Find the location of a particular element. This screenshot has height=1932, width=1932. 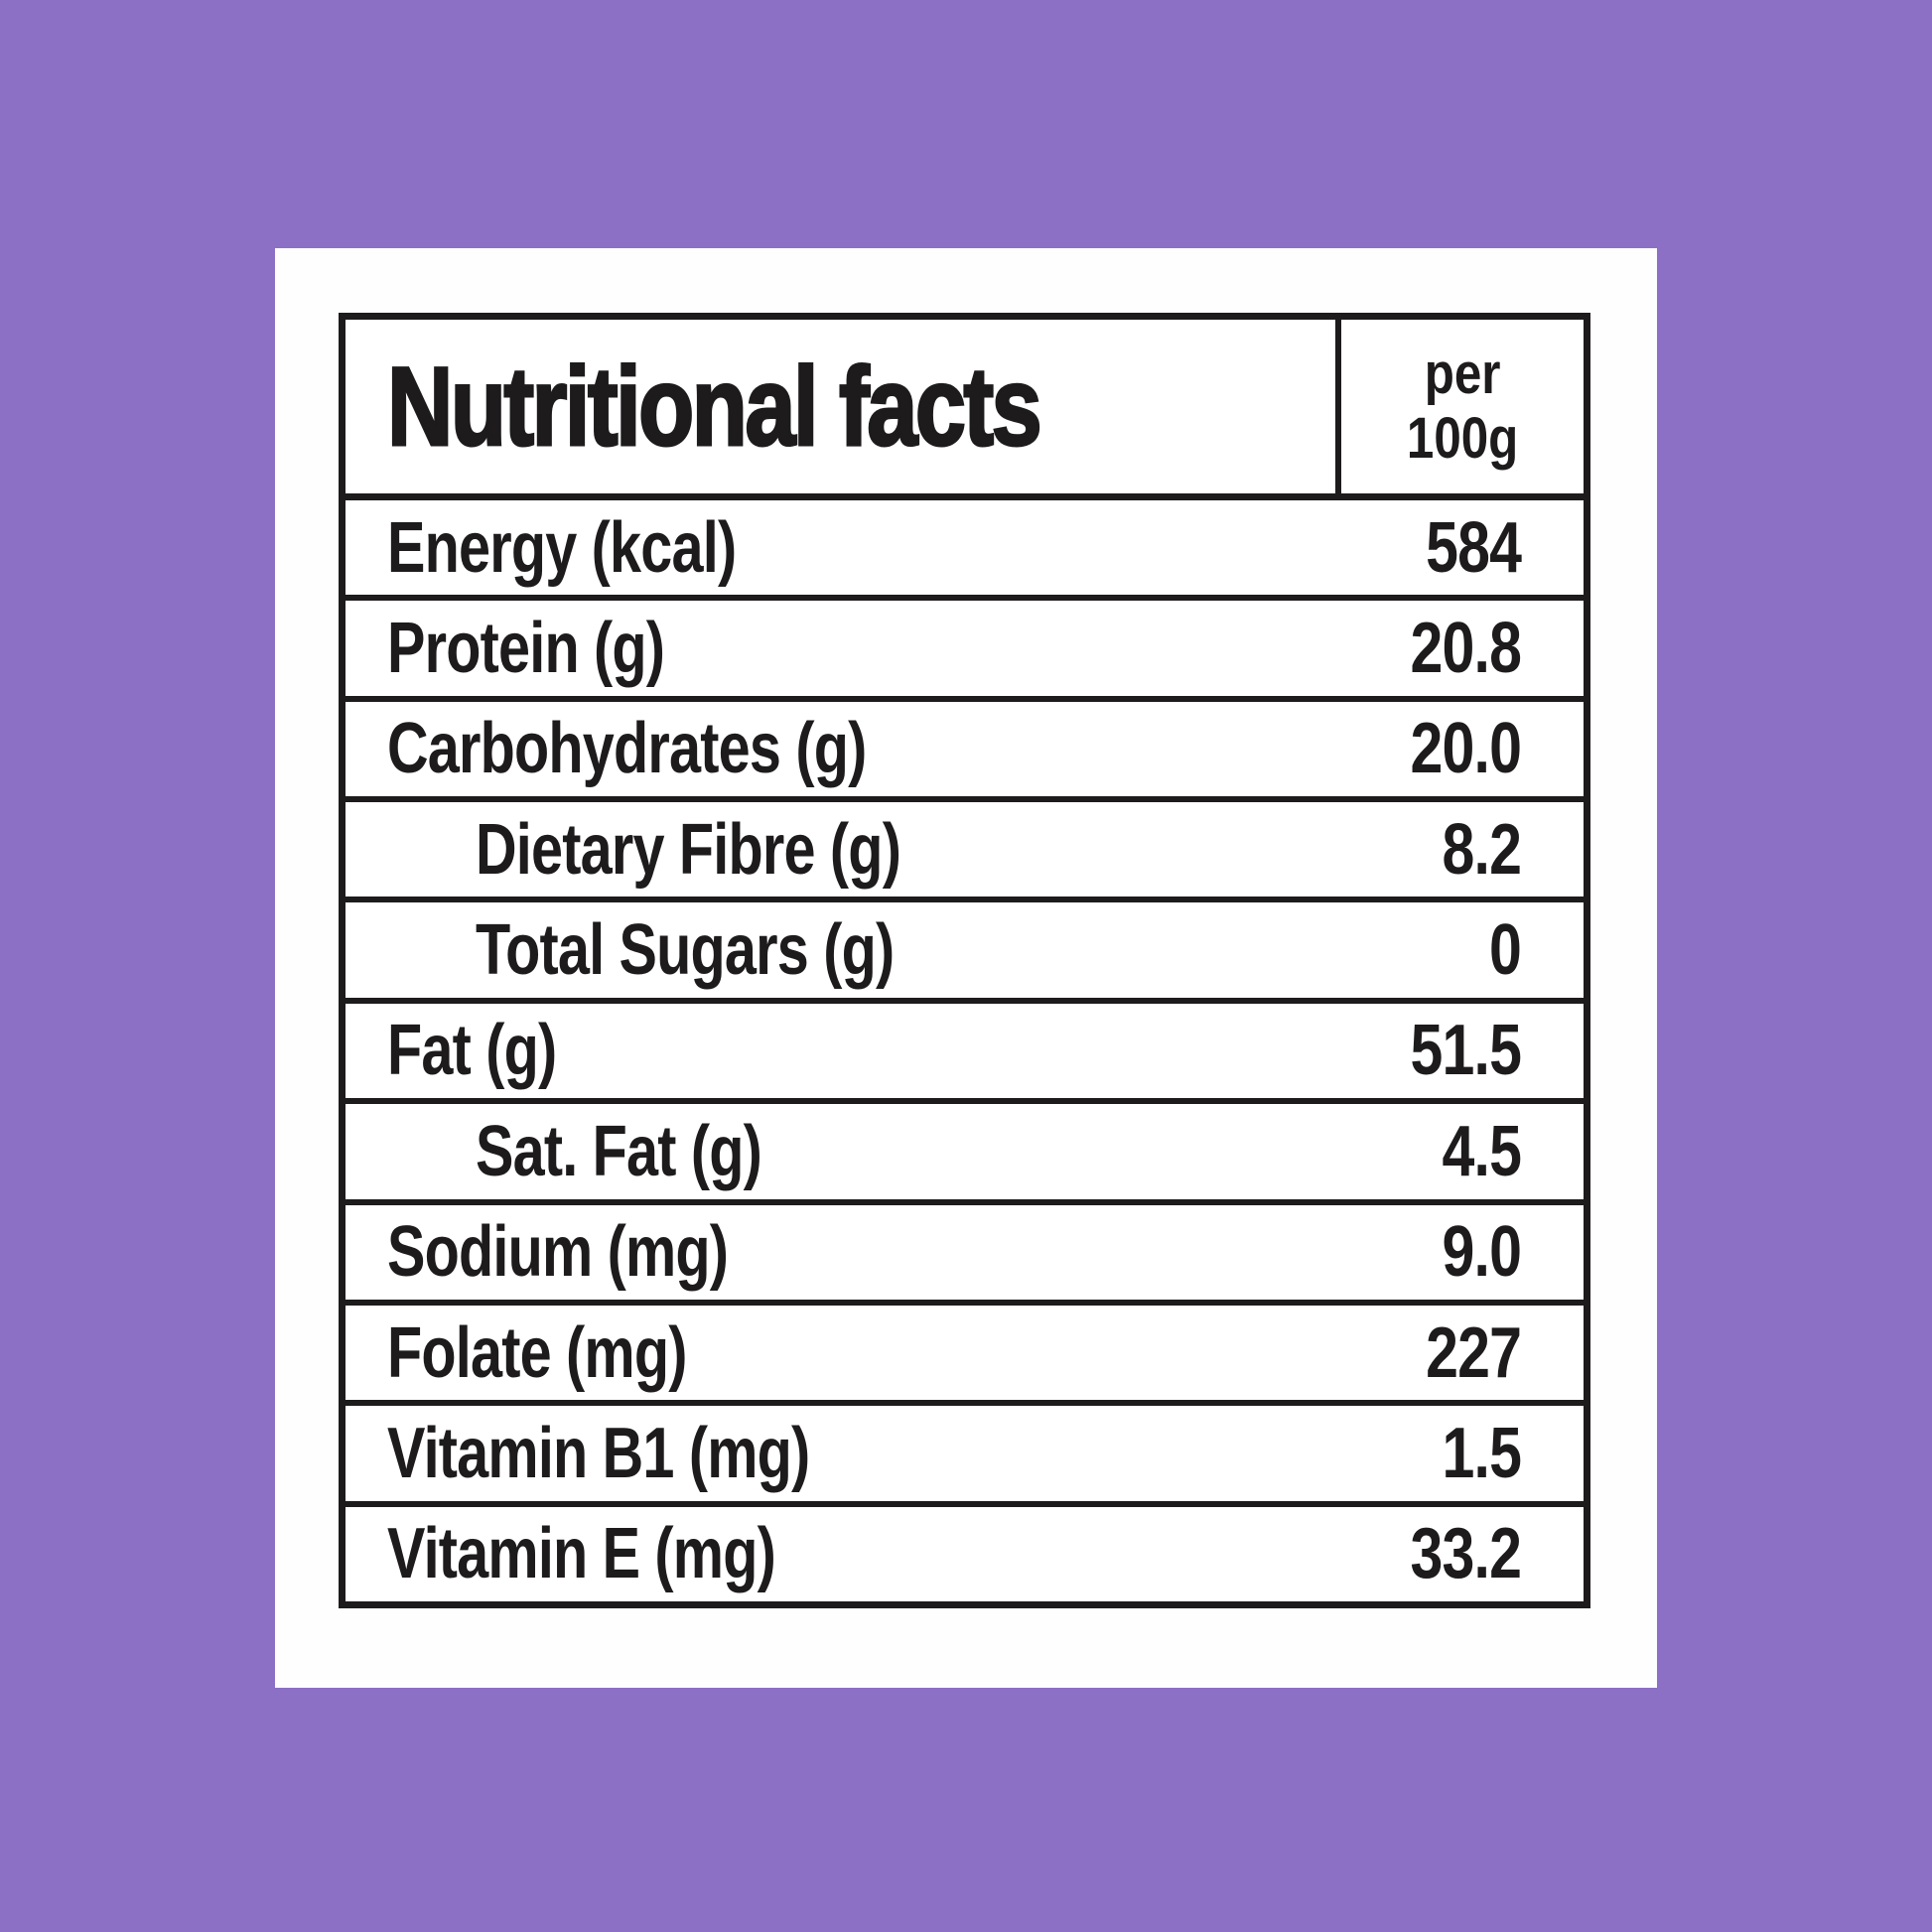

title-cell: Nutritional facts is located at coordinates (840, 407).